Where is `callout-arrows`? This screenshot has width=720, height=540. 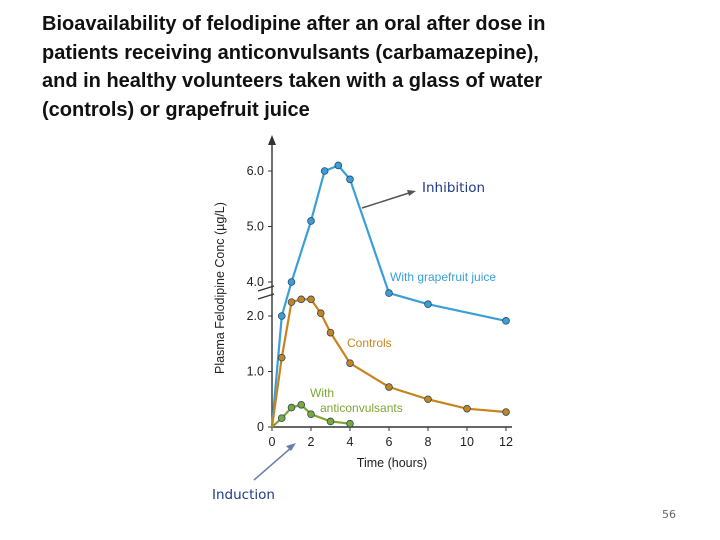 callout-arrows is located at coordinates (334, 335).